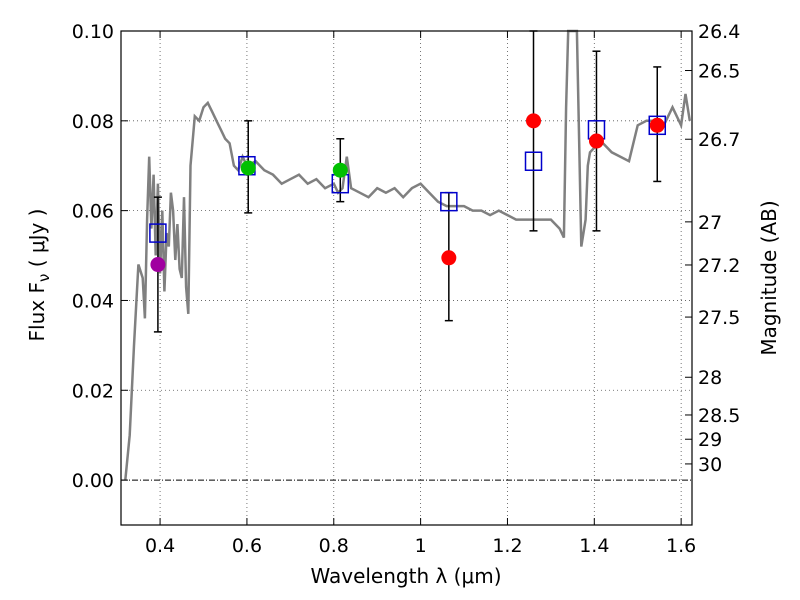 The image size is (800, 600). What do you see at coordinates (719, 72) in the screenshot?
I see `mag-tick-label: 26.5` at bounding box center [719, 72].